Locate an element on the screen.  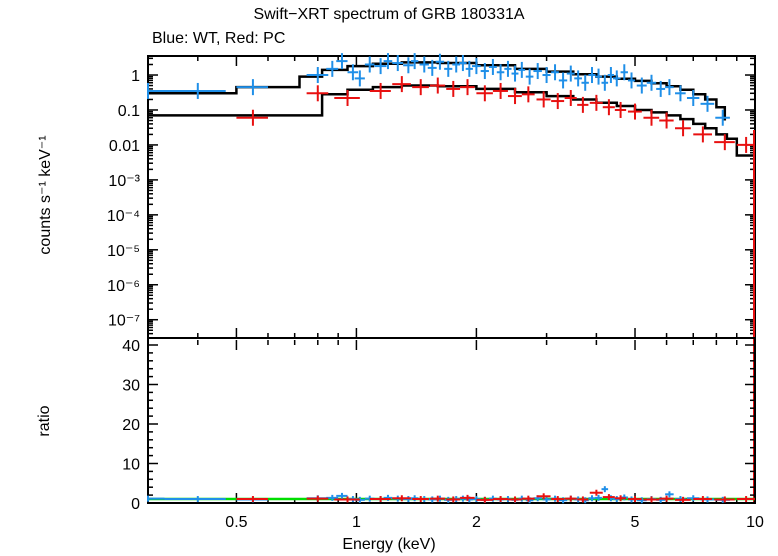
y-tick-label: 0 is located at coordinates (135, 504).